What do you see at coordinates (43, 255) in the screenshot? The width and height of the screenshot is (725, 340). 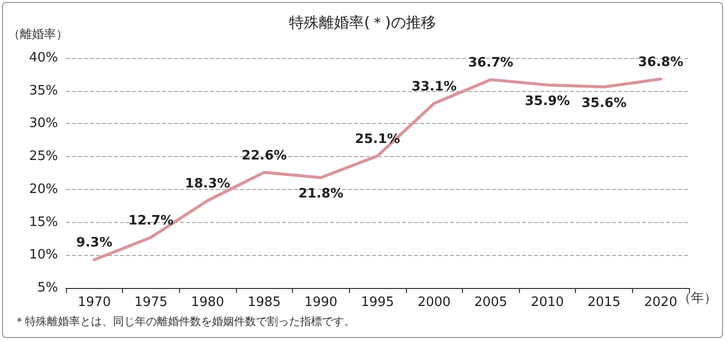 I see `y-tick-label: 10%` at bounding box center [43, 255].